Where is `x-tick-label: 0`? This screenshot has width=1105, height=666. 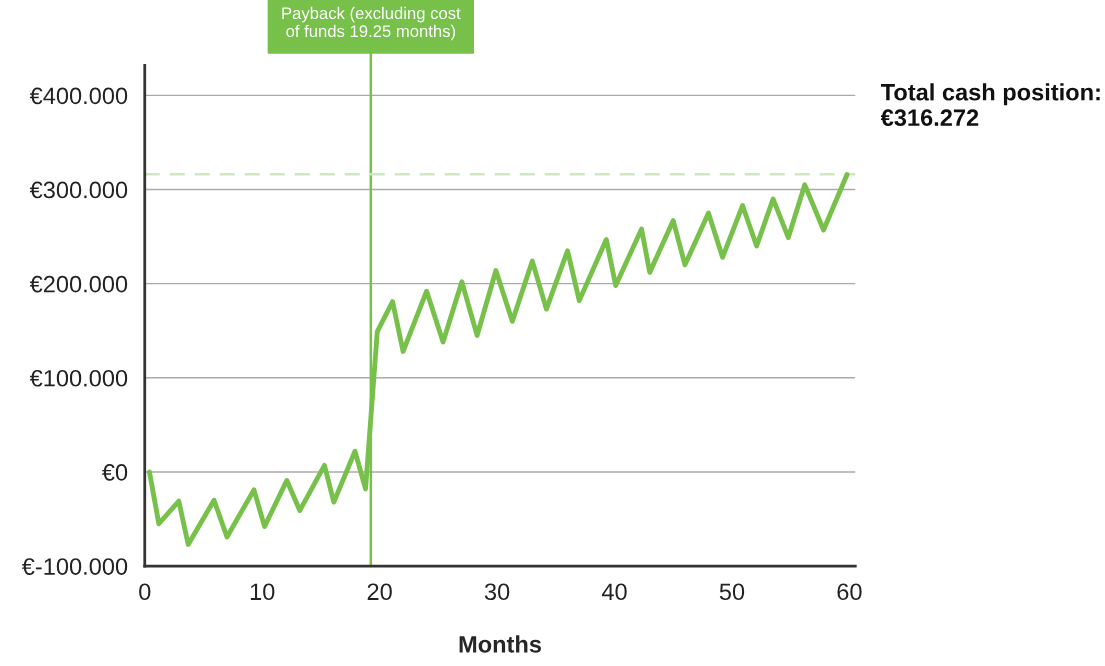
x-tick-label: 0 is located at coordinates (145, 592).